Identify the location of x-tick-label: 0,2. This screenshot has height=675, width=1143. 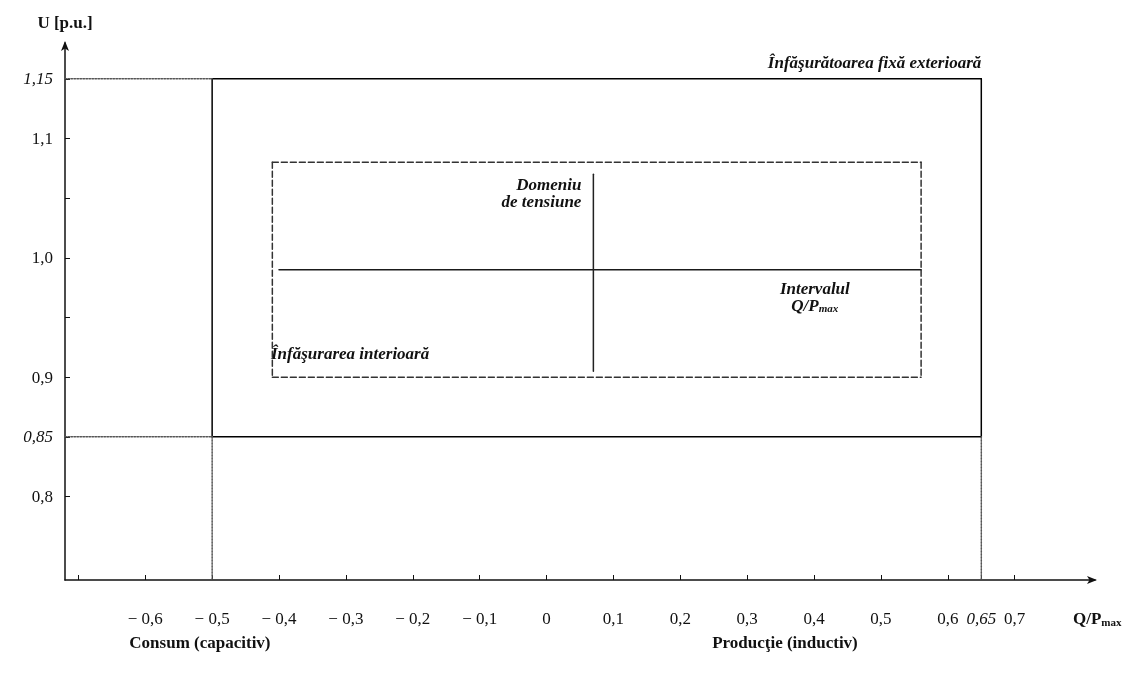
(680, 618).